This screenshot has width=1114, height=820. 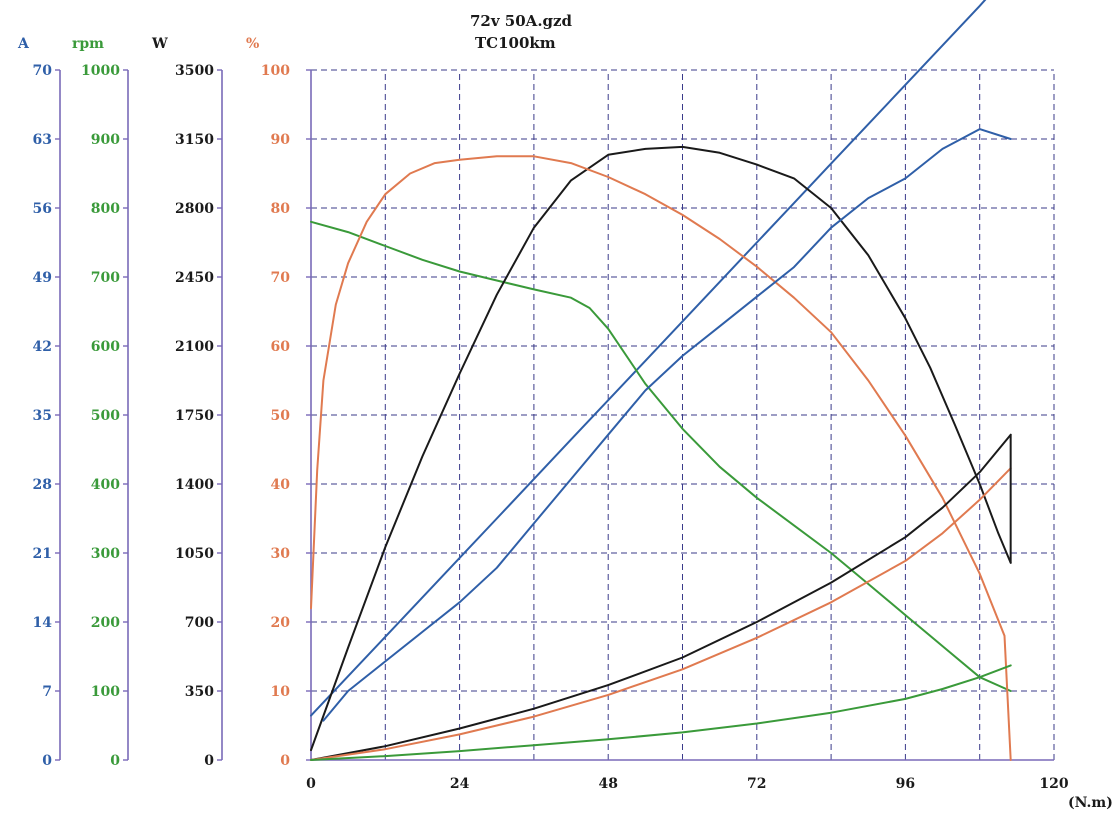 What do you see at coordinates (42, 209) in the screenshot?
I see `current-tick-label: 56` at bounding box center [42, 209].